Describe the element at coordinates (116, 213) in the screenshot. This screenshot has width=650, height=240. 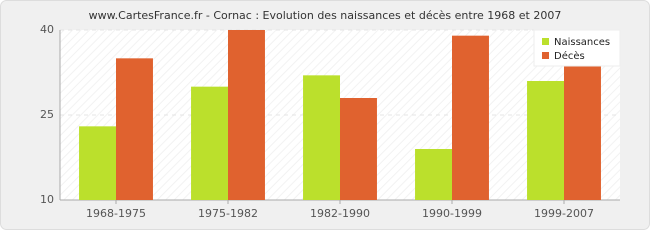
I see `x-tick-label: 1968-1975` at that location.